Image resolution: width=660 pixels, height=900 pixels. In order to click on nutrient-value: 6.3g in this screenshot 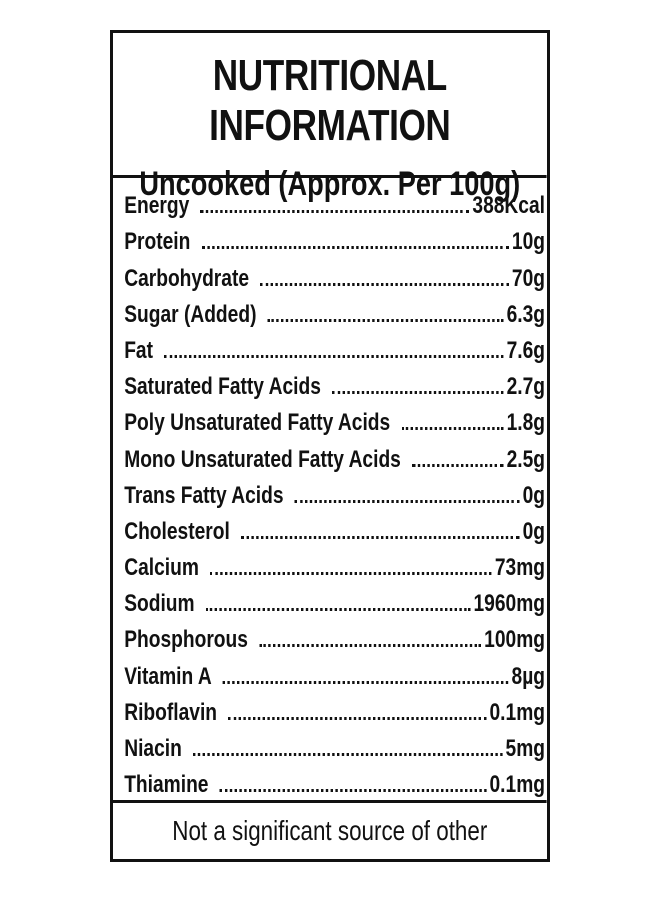, I will do `click(525, 314)`.